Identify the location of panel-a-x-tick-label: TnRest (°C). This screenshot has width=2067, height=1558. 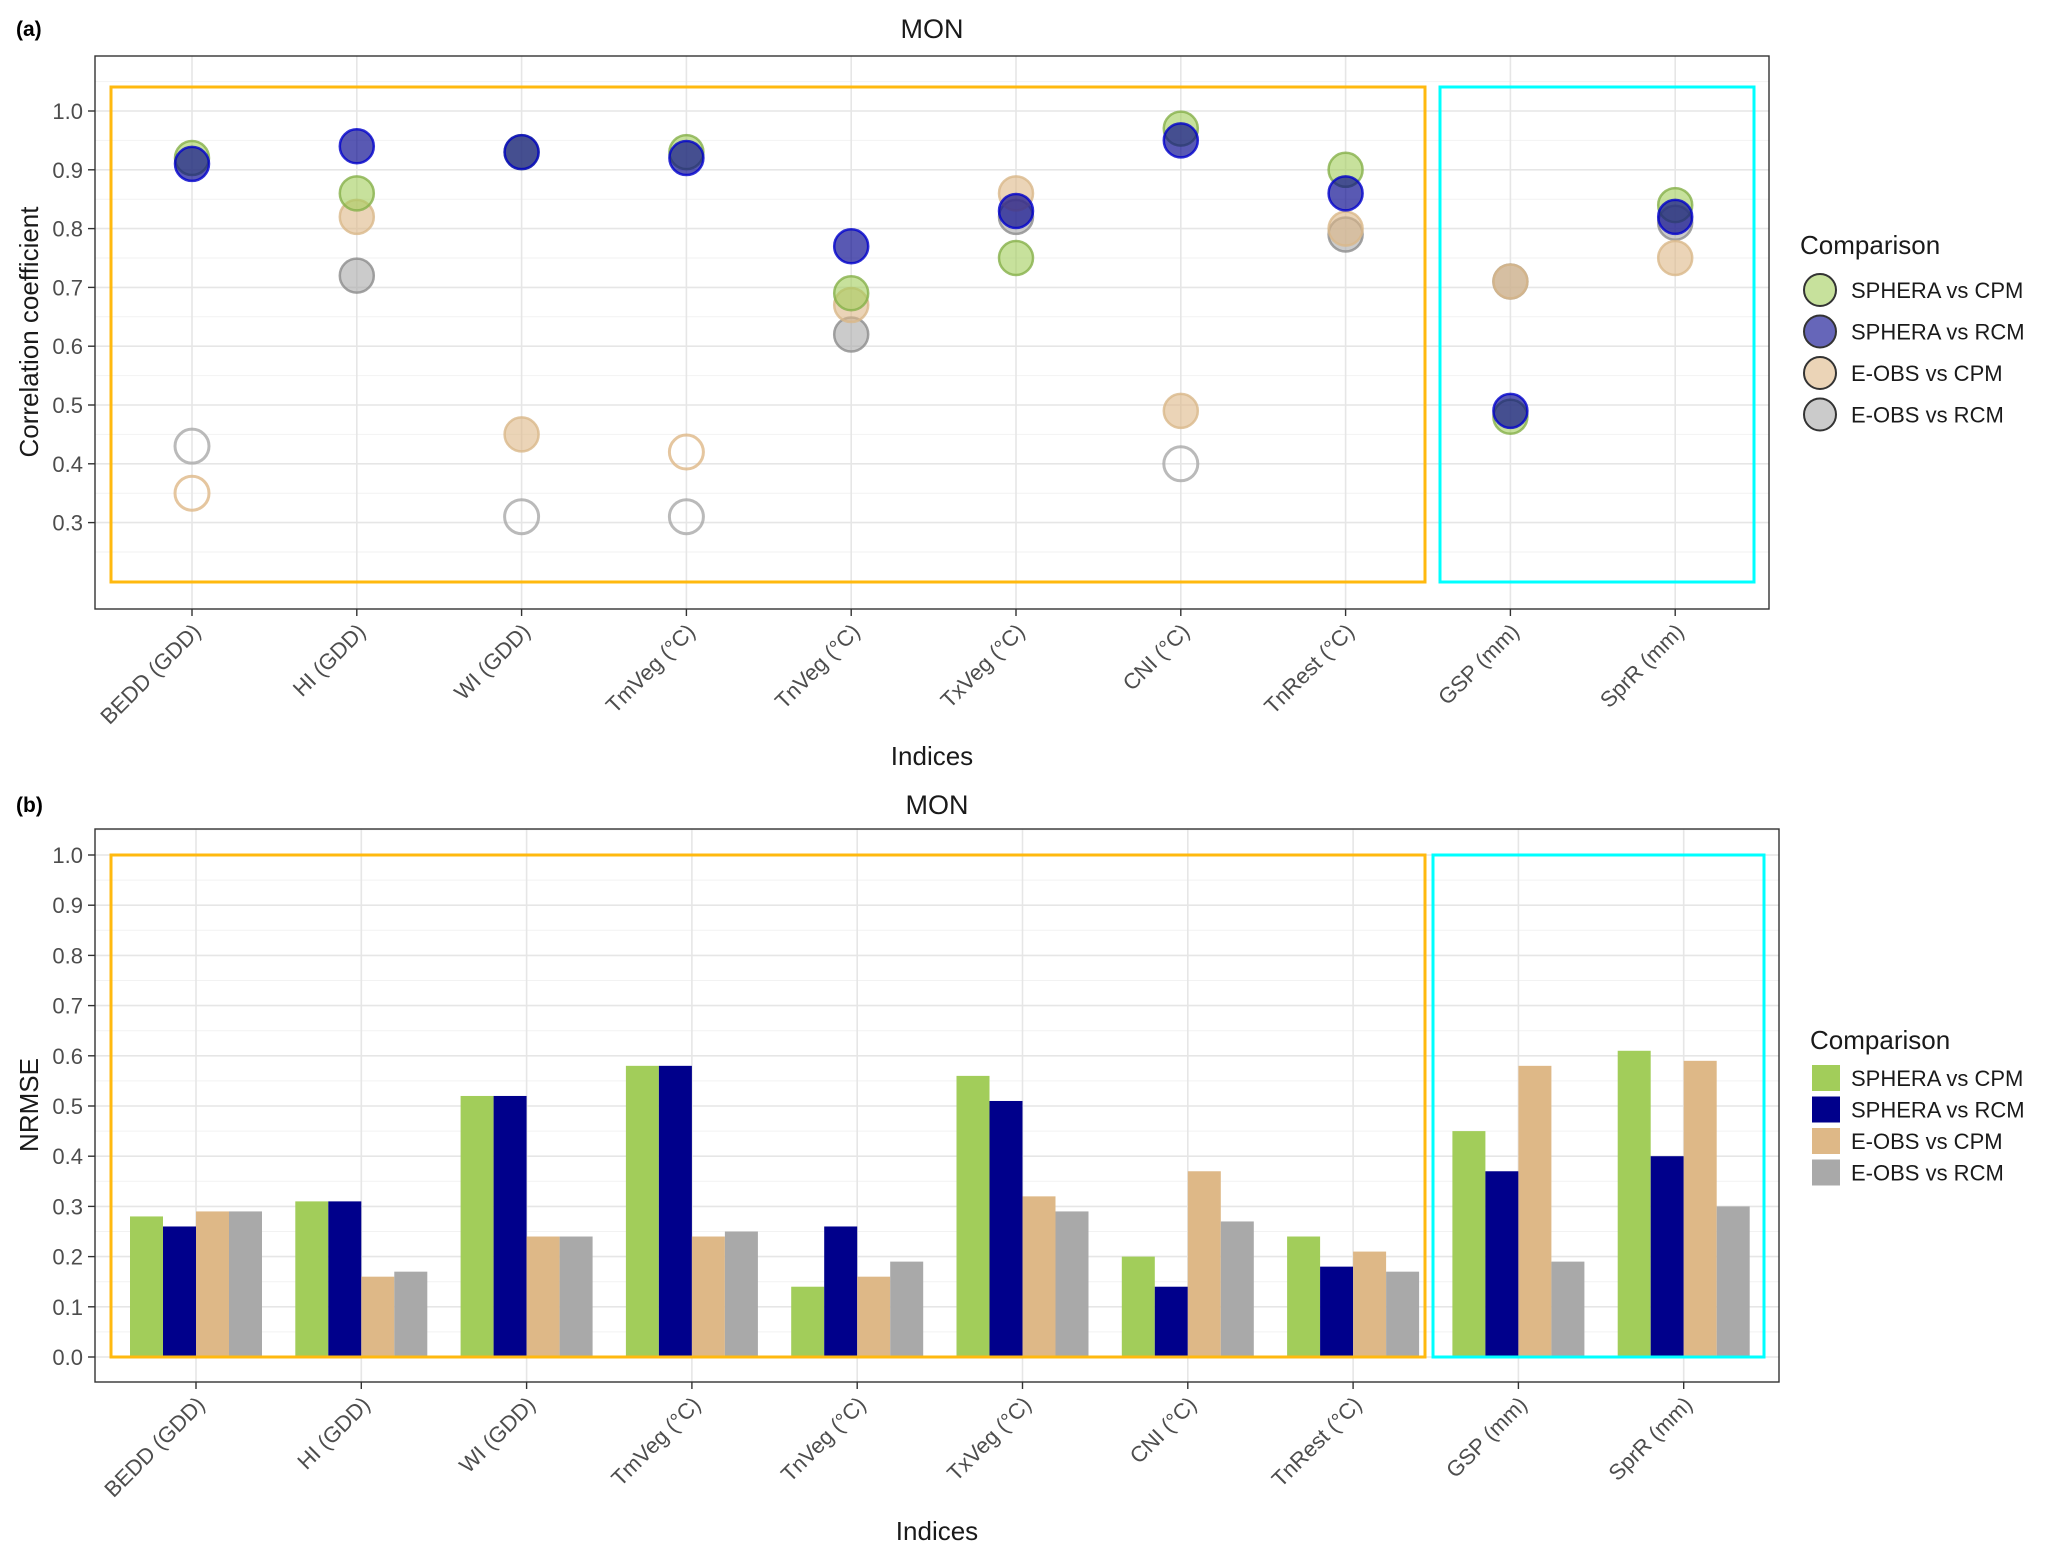
(1309, 669).